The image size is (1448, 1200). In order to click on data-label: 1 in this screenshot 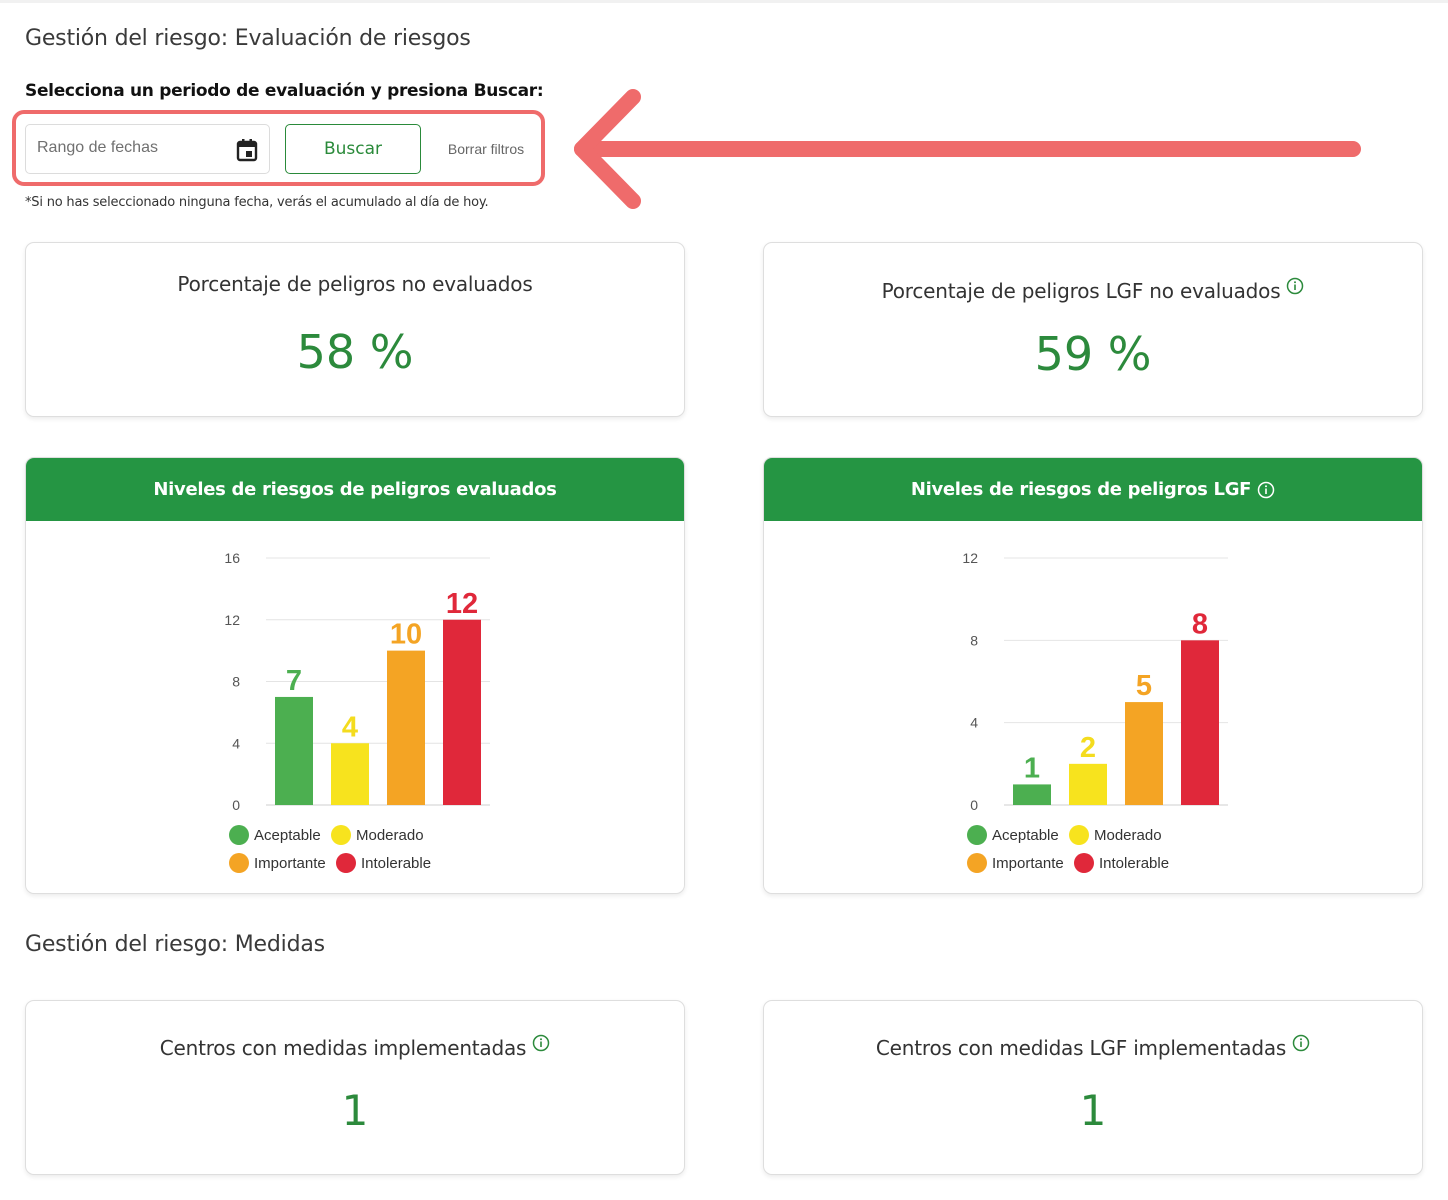, I will do `click(1032, 768)`.